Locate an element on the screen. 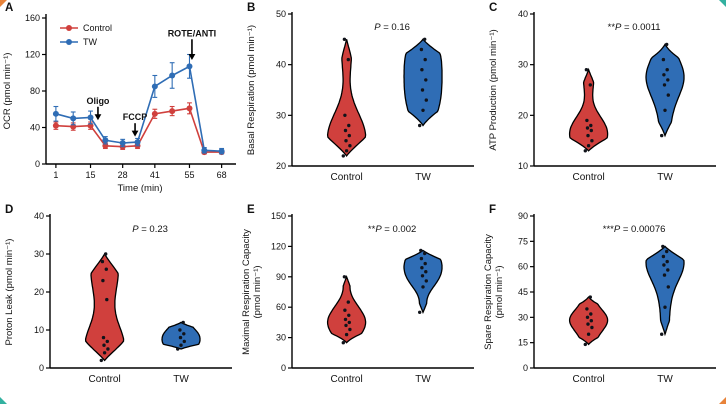 This screenshot has width=726, height=404. y-axis-label: Proton Leak (pmol min⁻¹) is located at coordinates (9, 292).